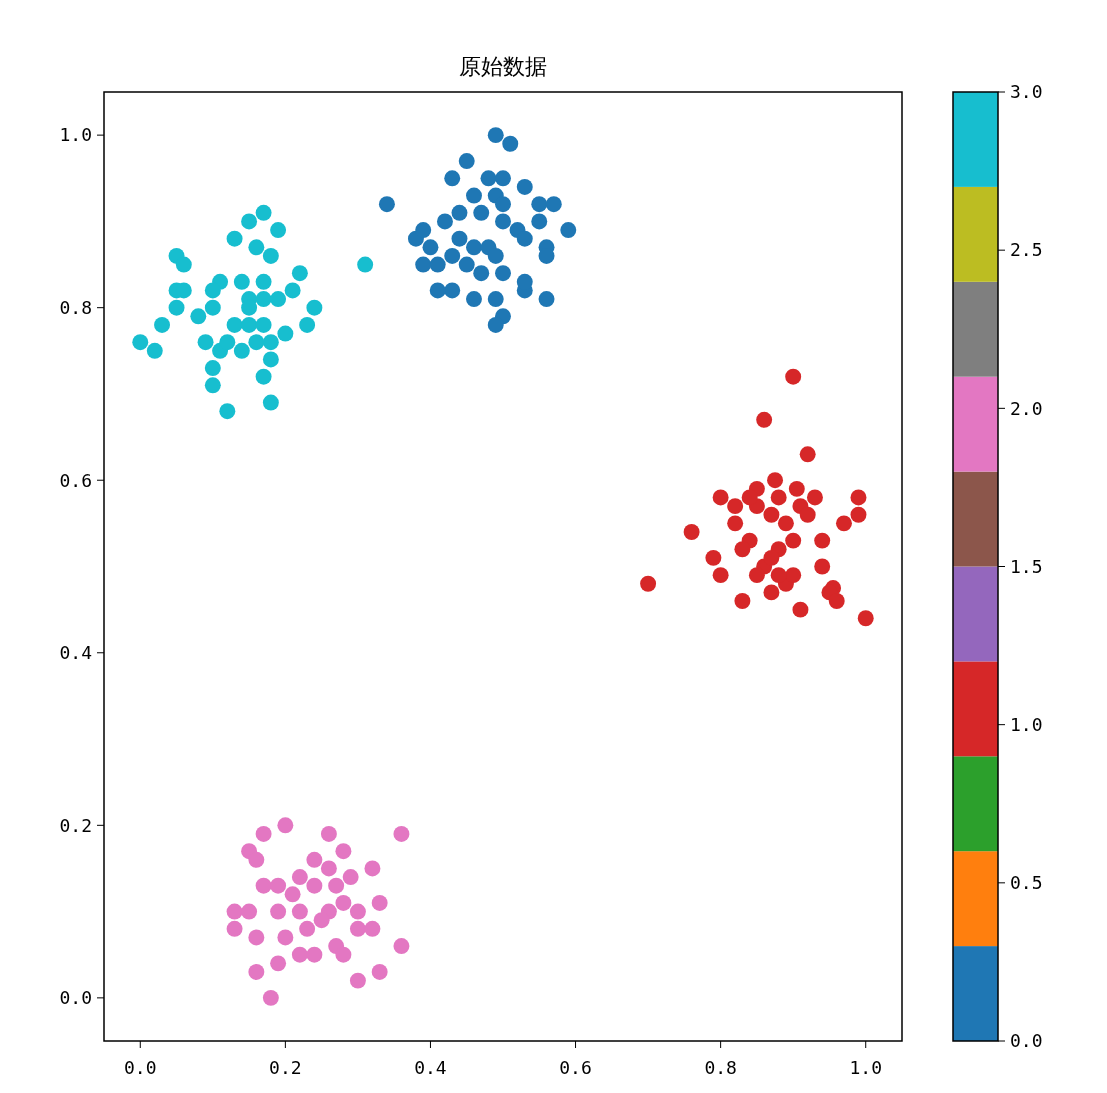 This screenshot has width=1107, height=1093. Describe the element at coordinates (1026, 1041) in the screenshot. I see `color-bar-label: 0.0` at that location.